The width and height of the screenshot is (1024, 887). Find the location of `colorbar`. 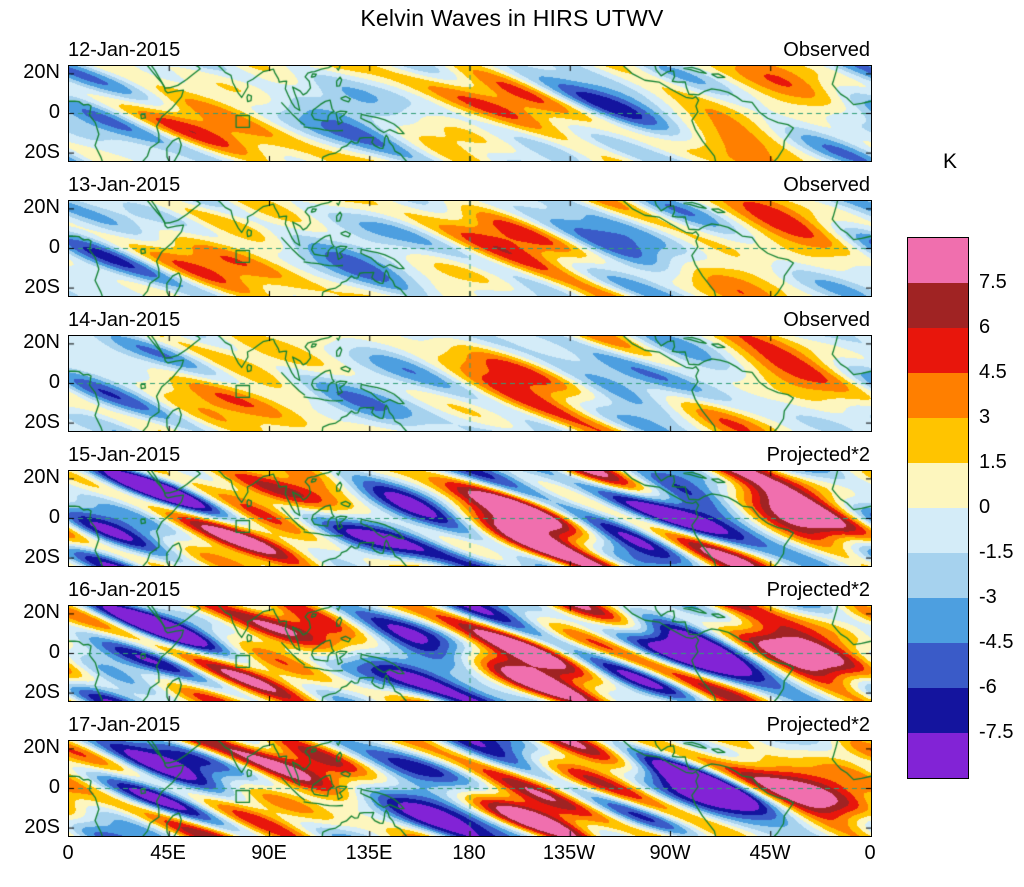

colorbar is located at coordinates (938, 508).